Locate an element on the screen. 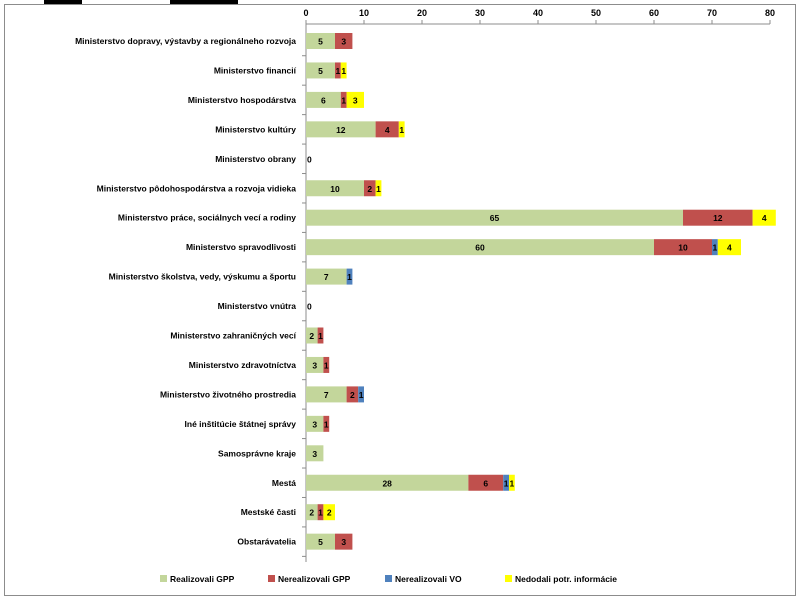 The image size is (800, 600). value-axis-tick-label: 0 is located at coordinates (305, 13).